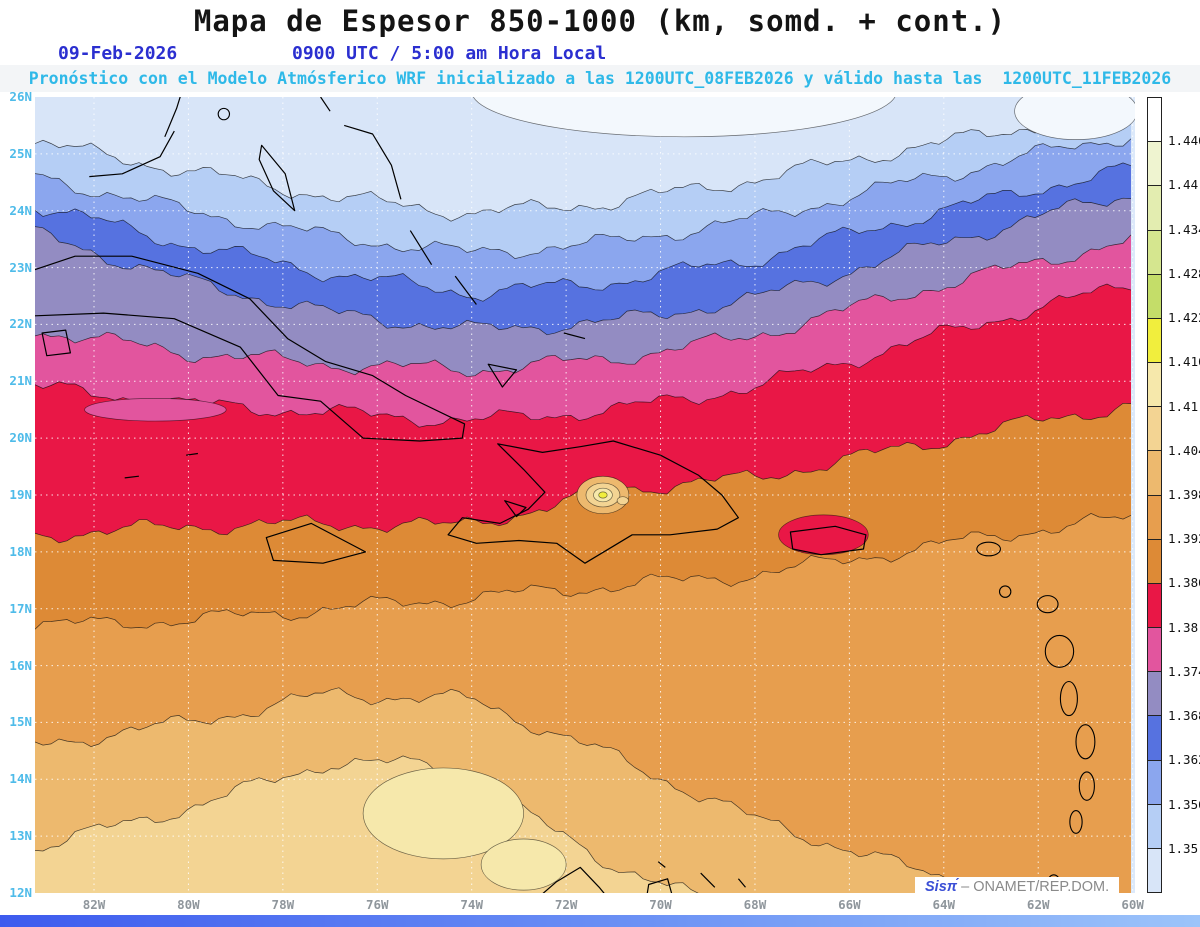 The width and height of the screenshot is (1200, 927). I want to click on coastline-puerto-rico, so click(828, 540).